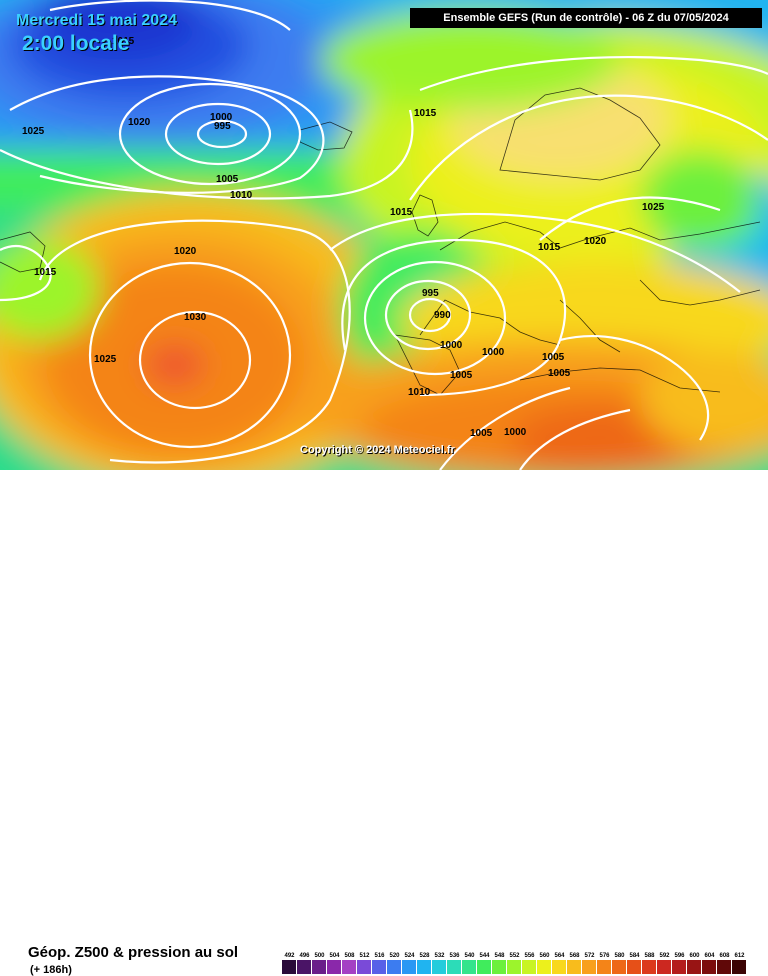 The width and height of the screenshot is (768, 976). I want to click on legend-value: 516, so click(379, 956).